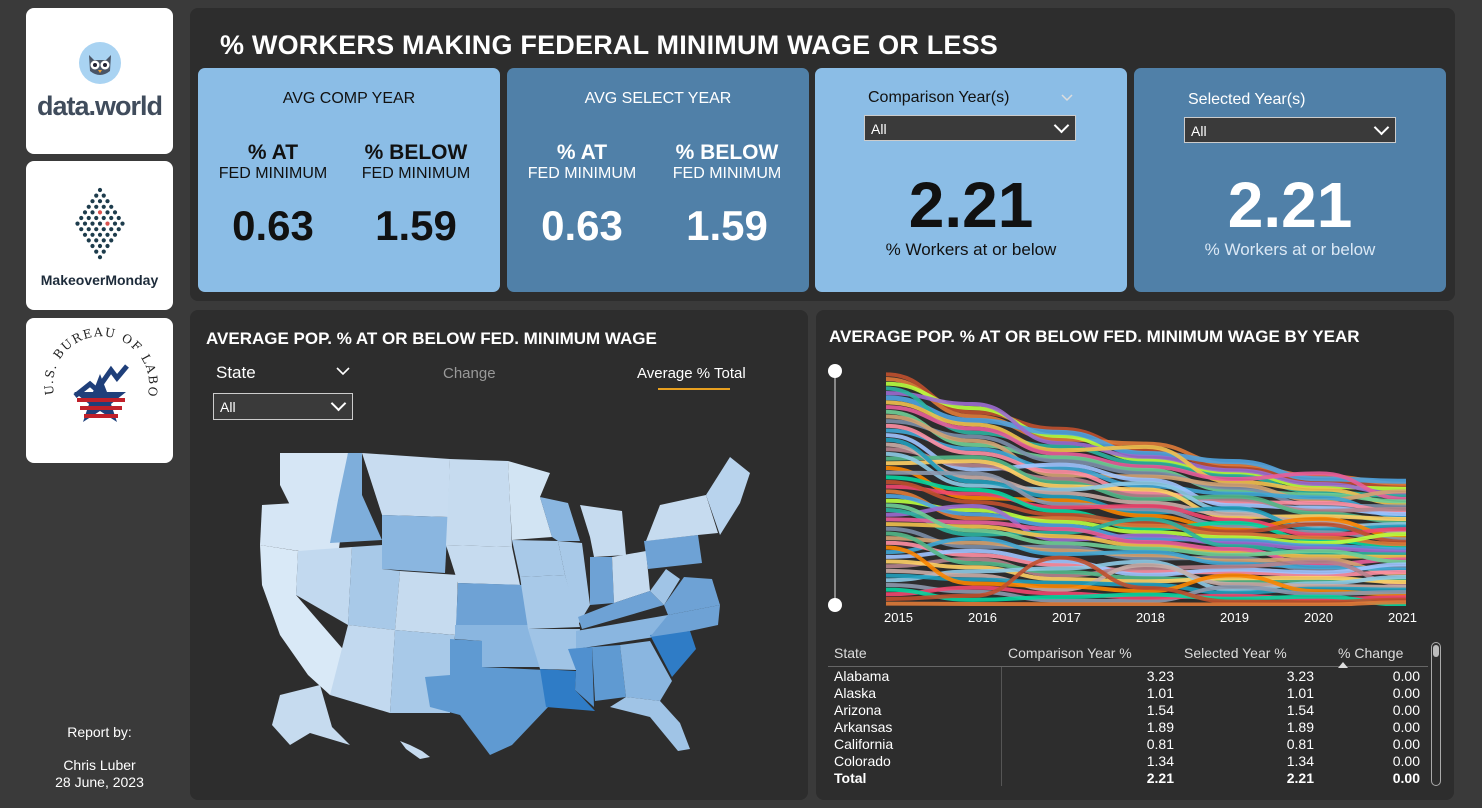 This screenshot has height=808, width=1482. What do you see at coordinates (691, 373) in the screenshot?
I see `tab-average-total: Average % Total` at bounding box center [691, 373].